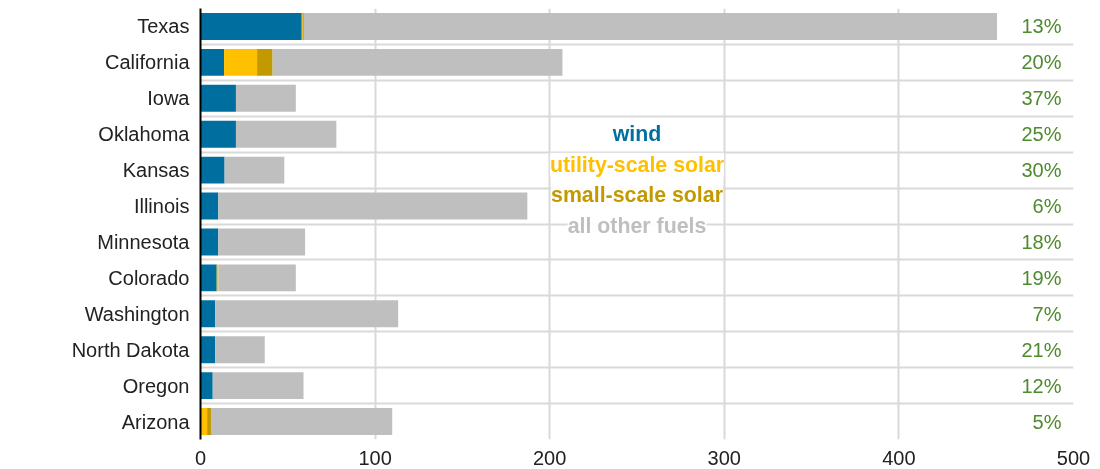 Image resolution: width=1100 pixels, height=469 pixels. What do you see at coordinates (148, 62) in the screenshot?
I see `y-tick-label: California` at bounding box center [148, 62].